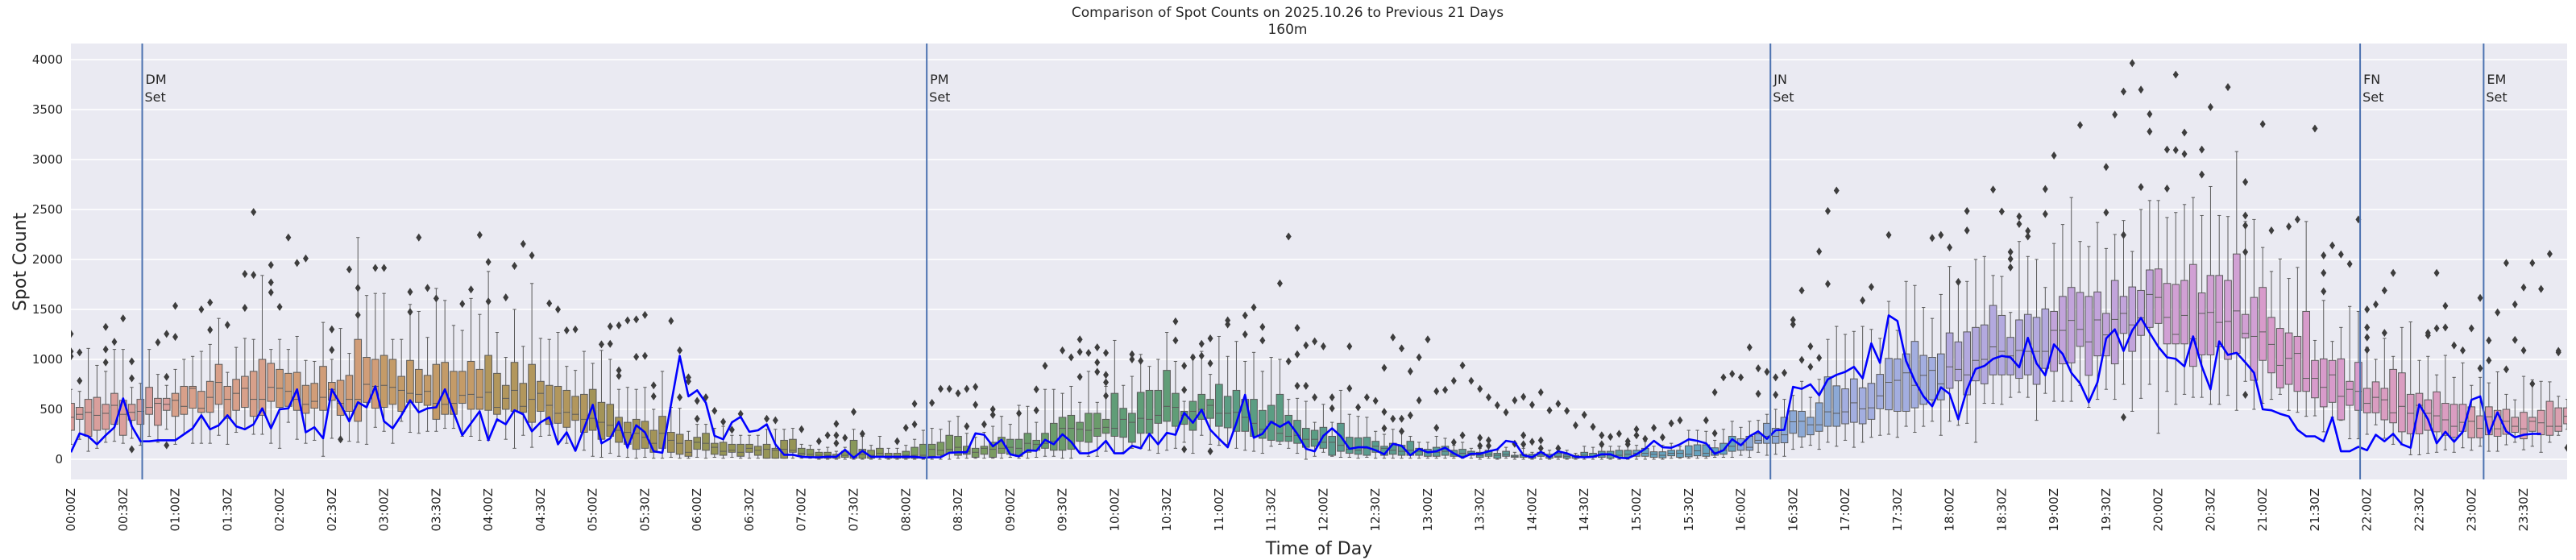  I want to click on y-tick-label: 1500, so click(47, 309).